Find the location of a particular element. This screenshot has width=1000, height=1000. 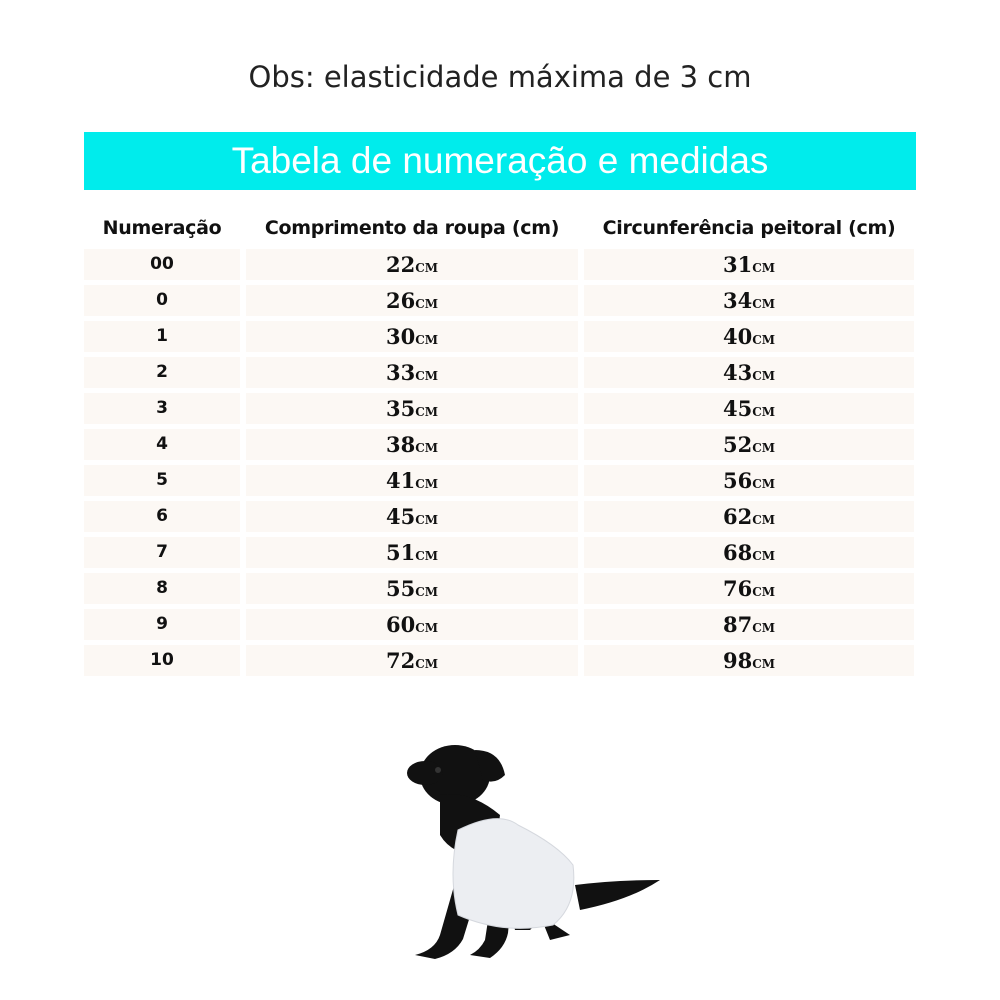

chest-value: 62 is located at coordinates (737, 516).